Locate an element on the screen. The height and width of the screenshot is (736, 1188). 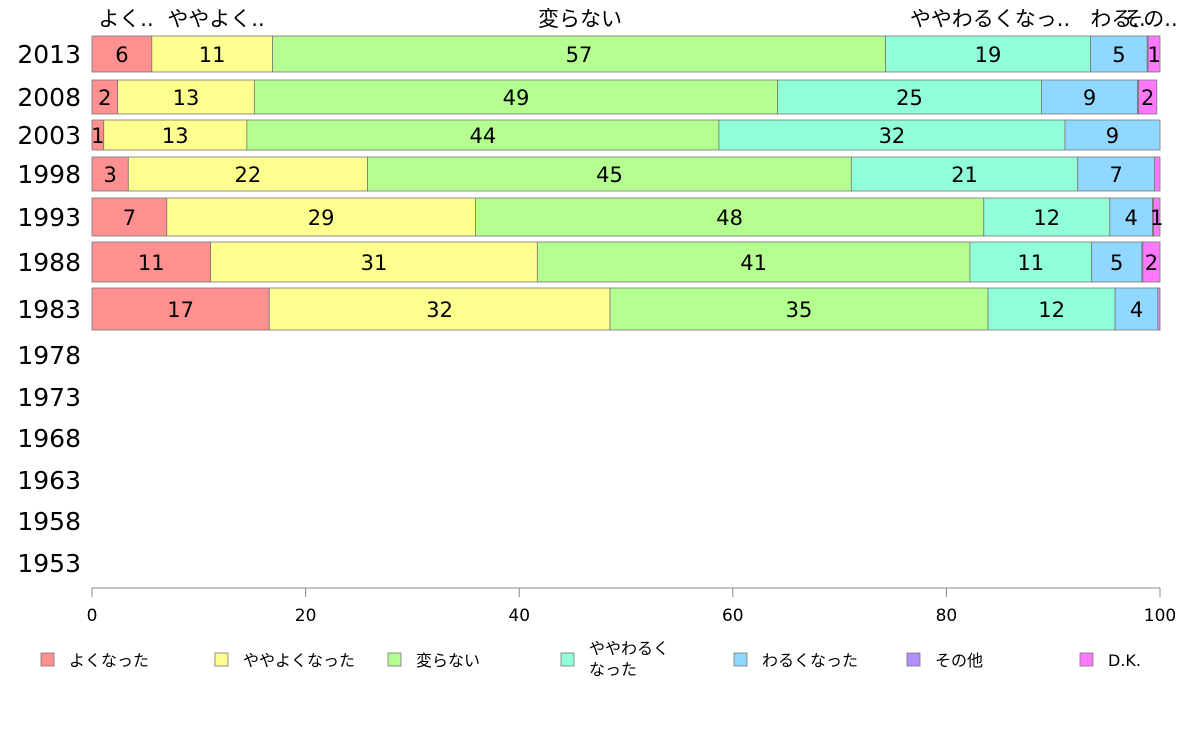
x-tick-label: 80 is located at coordinates (947, 616).